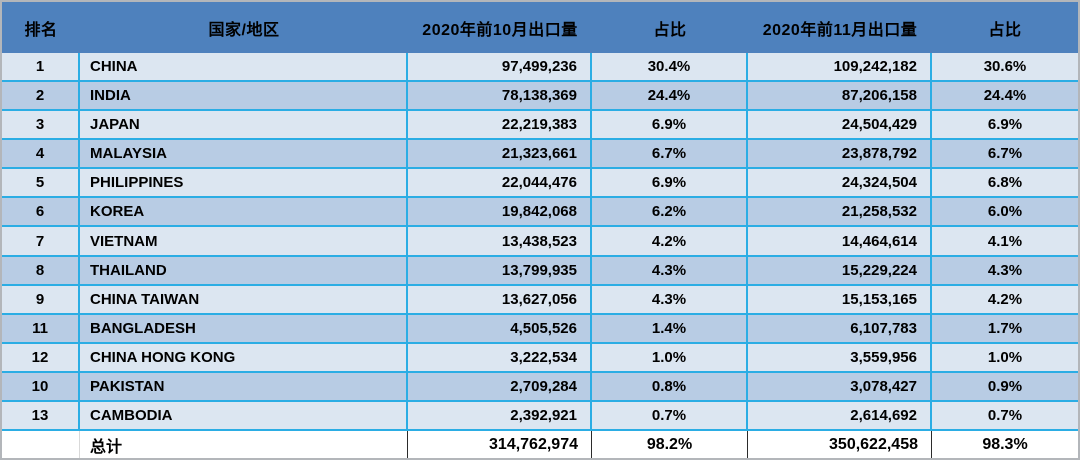  Describe the element at coordinates (670, 96) in the screenshot. I see `cell-share-oct: 24.4%` at that location.